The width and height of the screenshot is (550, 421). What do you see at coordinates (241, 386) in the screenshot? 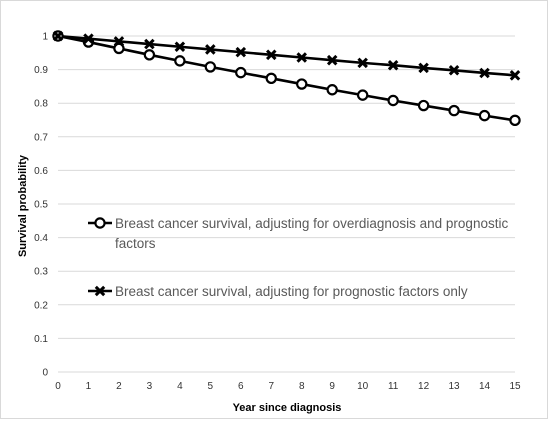
I see `x-tick-label: 6` at bounding box center [241, 386].